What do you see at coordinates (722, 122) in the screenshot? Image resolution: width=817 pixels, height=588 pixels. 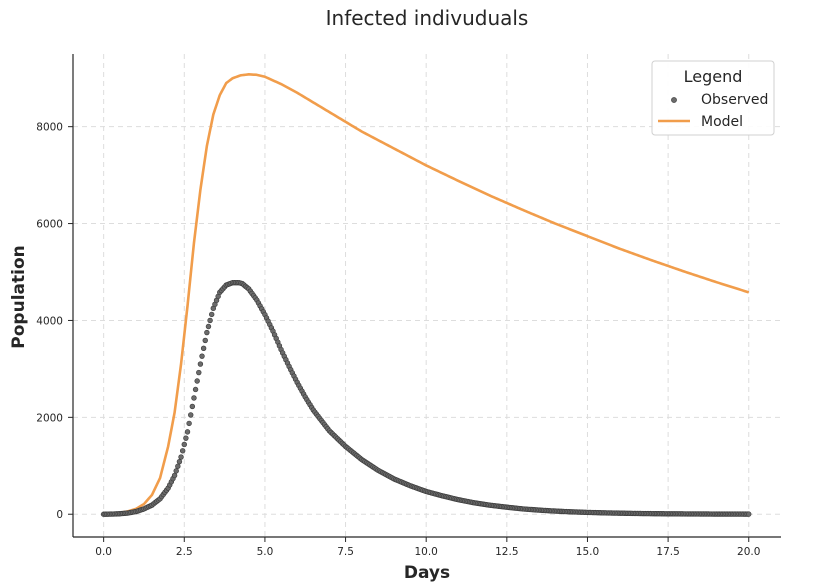 I see `legend-model-label: Model` at bounding box center [722, 122].